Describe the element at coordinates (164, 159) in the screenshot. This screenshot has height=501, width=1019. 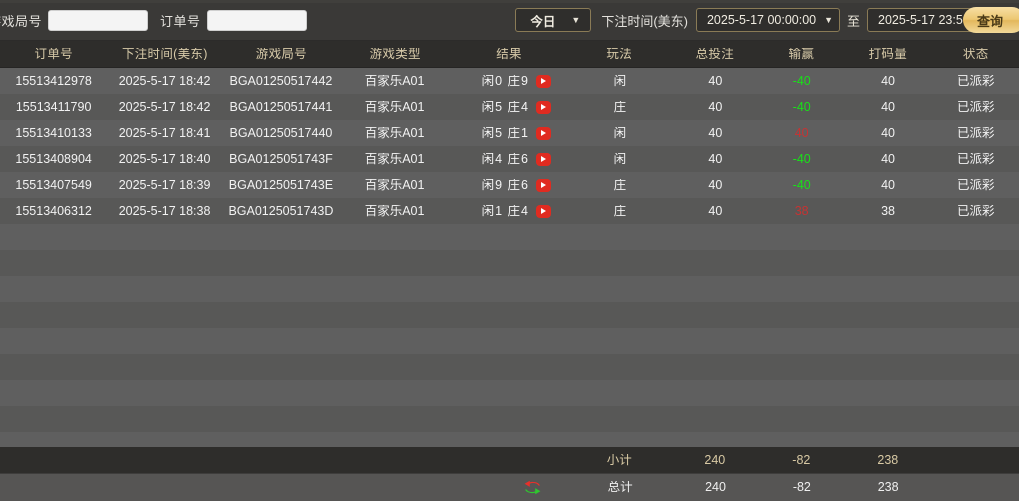
I see `cell-bet-time: 2025-5-17 18:40` at that location.